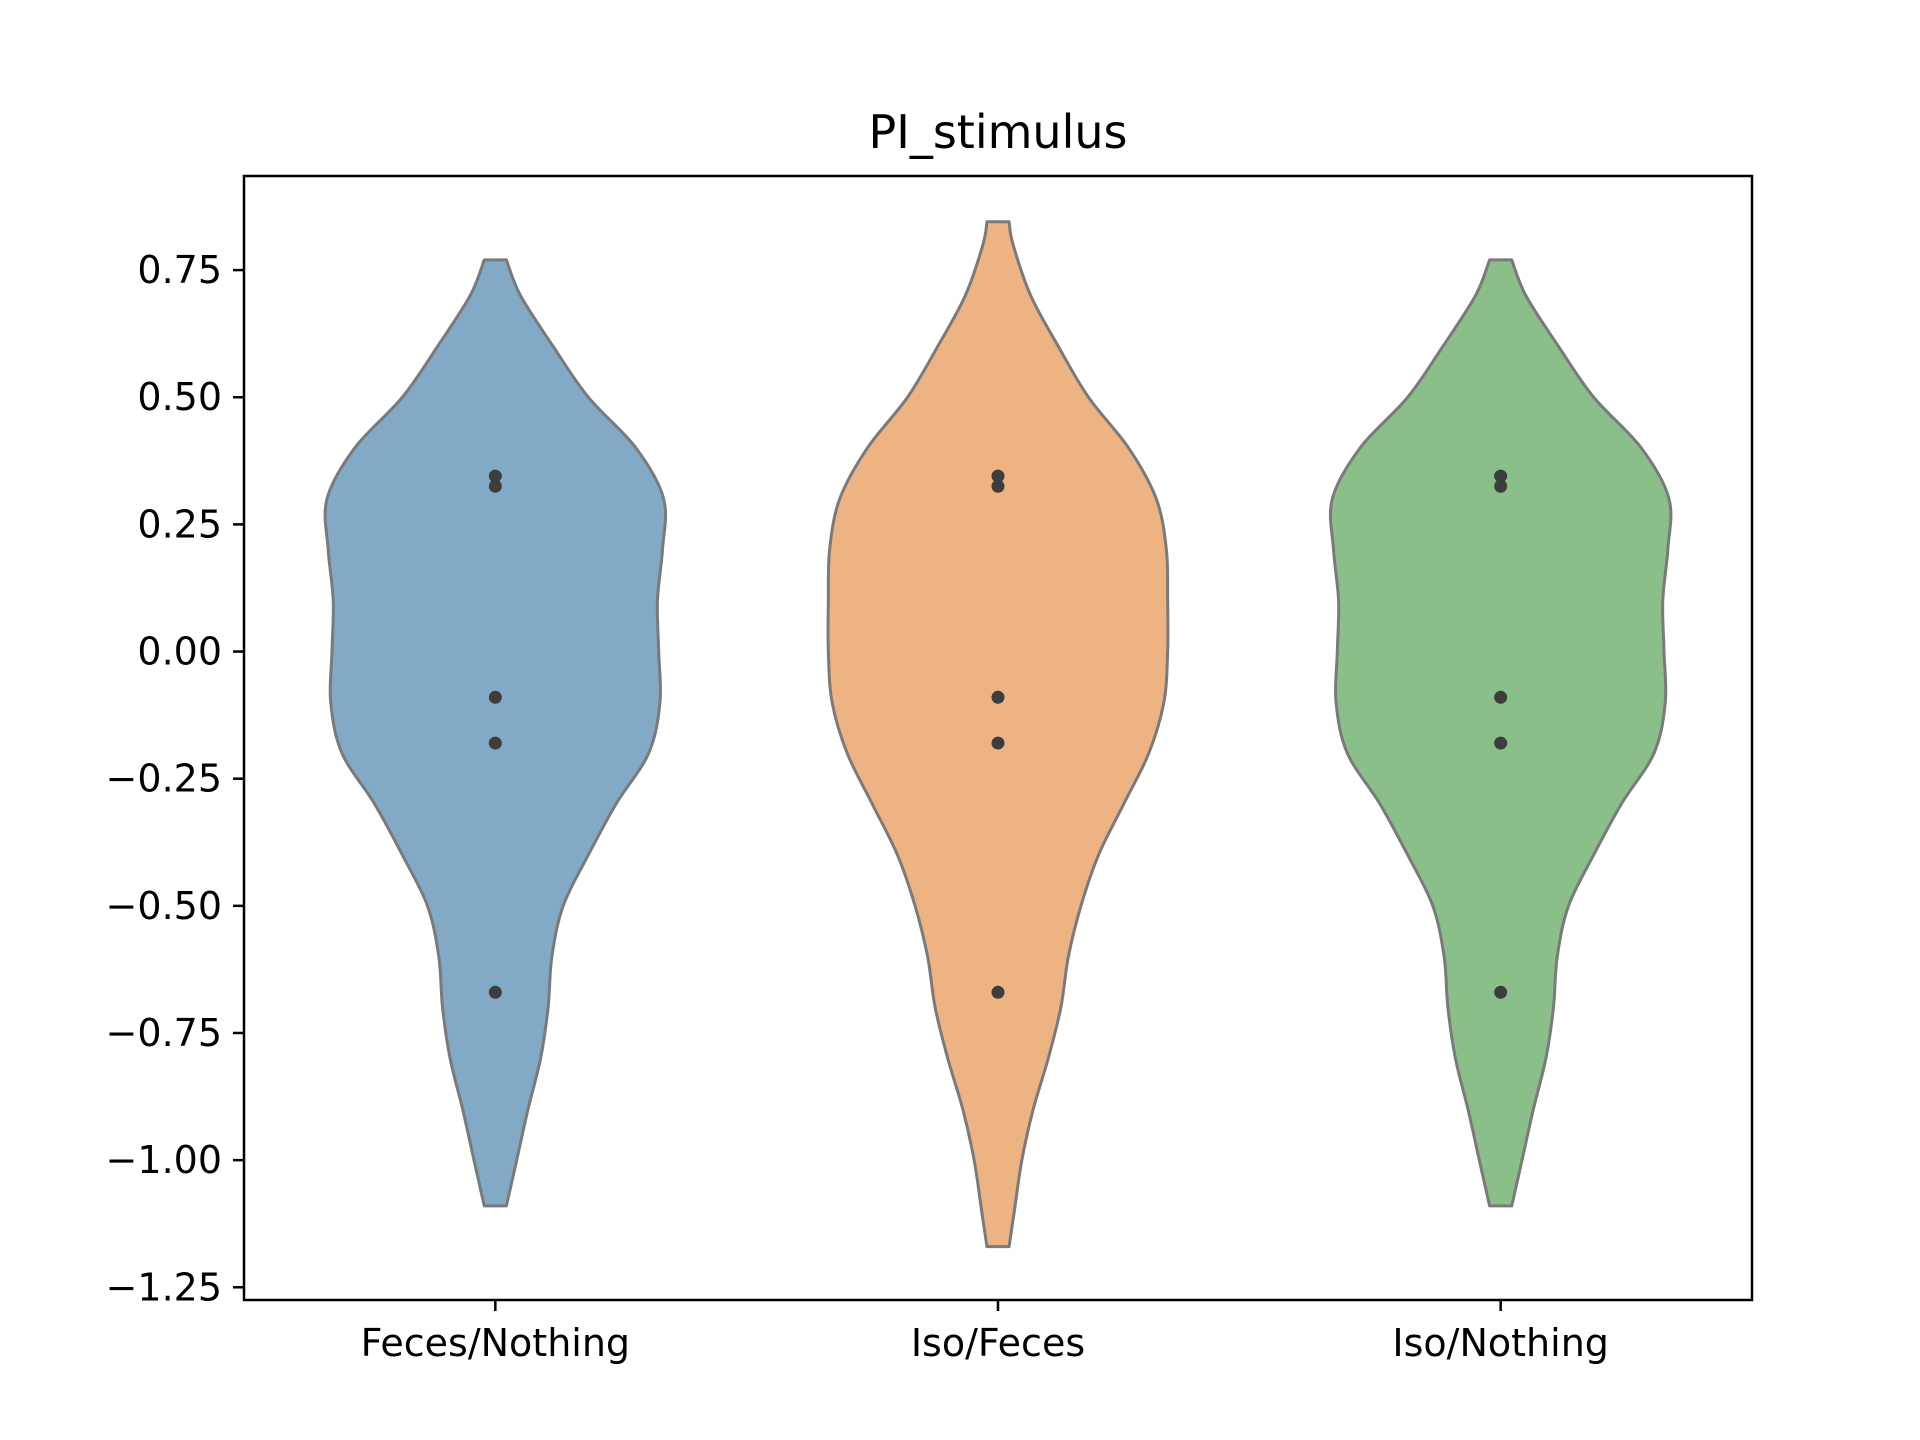  Describe the element at coordinates (1500, 1343) in the screenshot. I see `x-tick-label: Iso/Nothing` at that location.